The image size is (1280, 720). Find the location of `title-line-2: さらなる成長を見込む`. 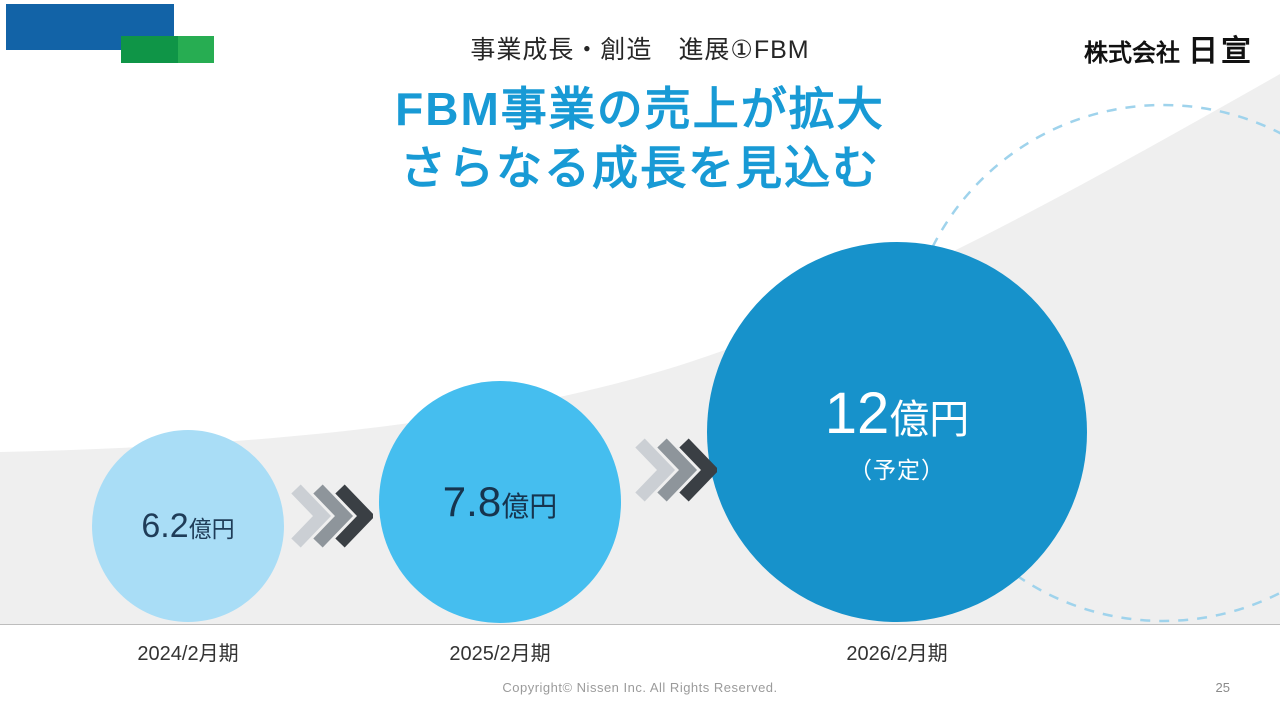

title-line-2: さらなる成長を見込む is located at coordinates (640, 167).